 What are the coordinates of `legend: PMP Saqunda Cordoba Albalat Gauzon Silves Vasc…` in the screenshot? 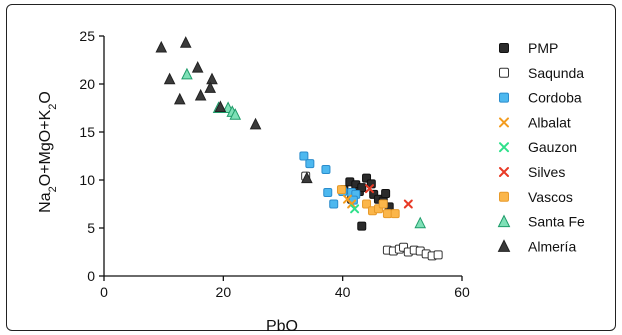 It's located at (541, 147).